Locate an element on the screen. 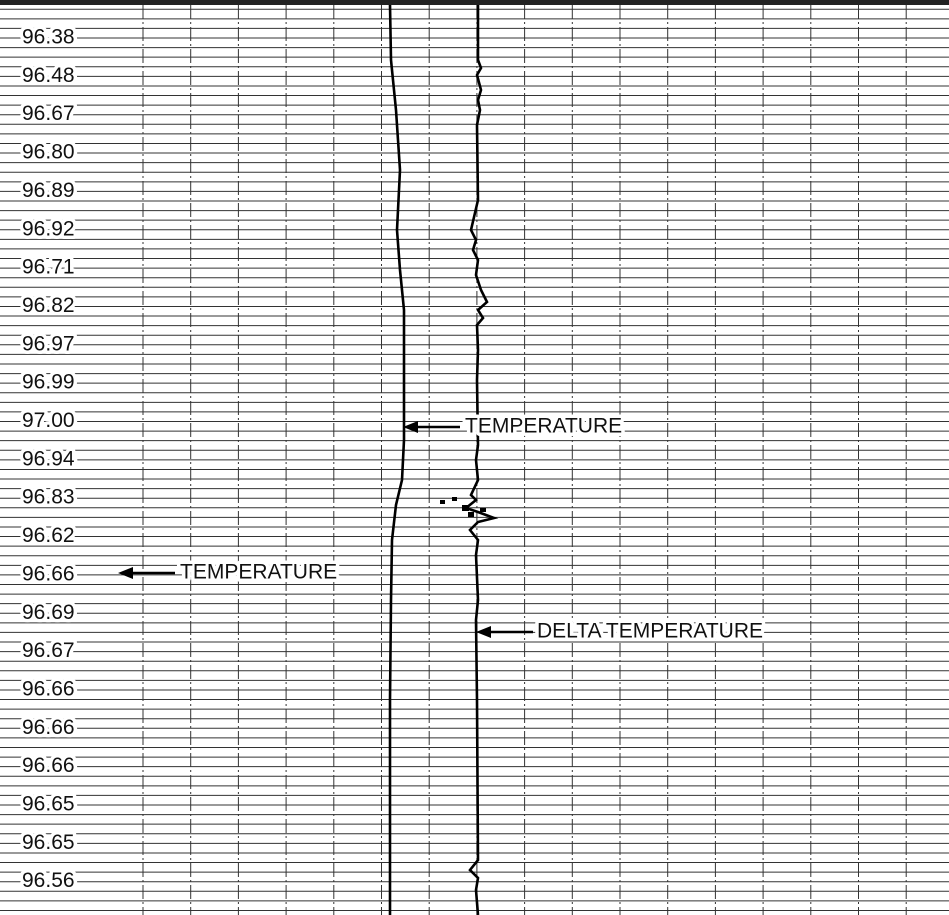  reading-label: 96.69 is located at coordinates (48, 612).